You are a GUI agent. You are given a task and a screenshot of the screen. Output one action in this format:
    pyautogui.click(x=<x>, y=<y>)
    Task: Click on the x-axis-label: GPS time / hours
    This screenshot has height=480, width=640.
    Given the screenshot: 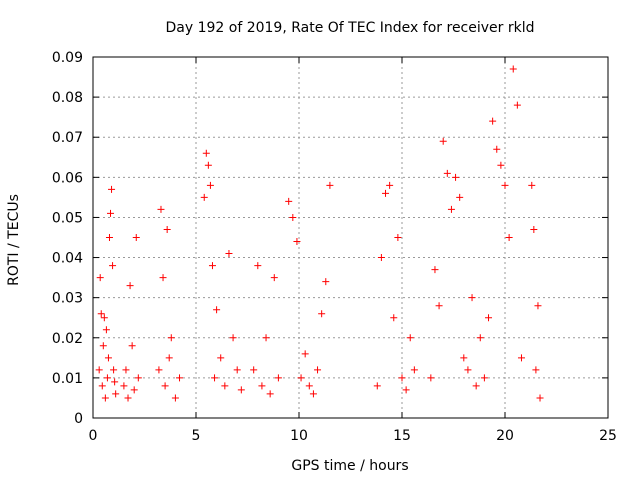 What is the action you would take?
    pyautogui.click(x=349, y=466)
    